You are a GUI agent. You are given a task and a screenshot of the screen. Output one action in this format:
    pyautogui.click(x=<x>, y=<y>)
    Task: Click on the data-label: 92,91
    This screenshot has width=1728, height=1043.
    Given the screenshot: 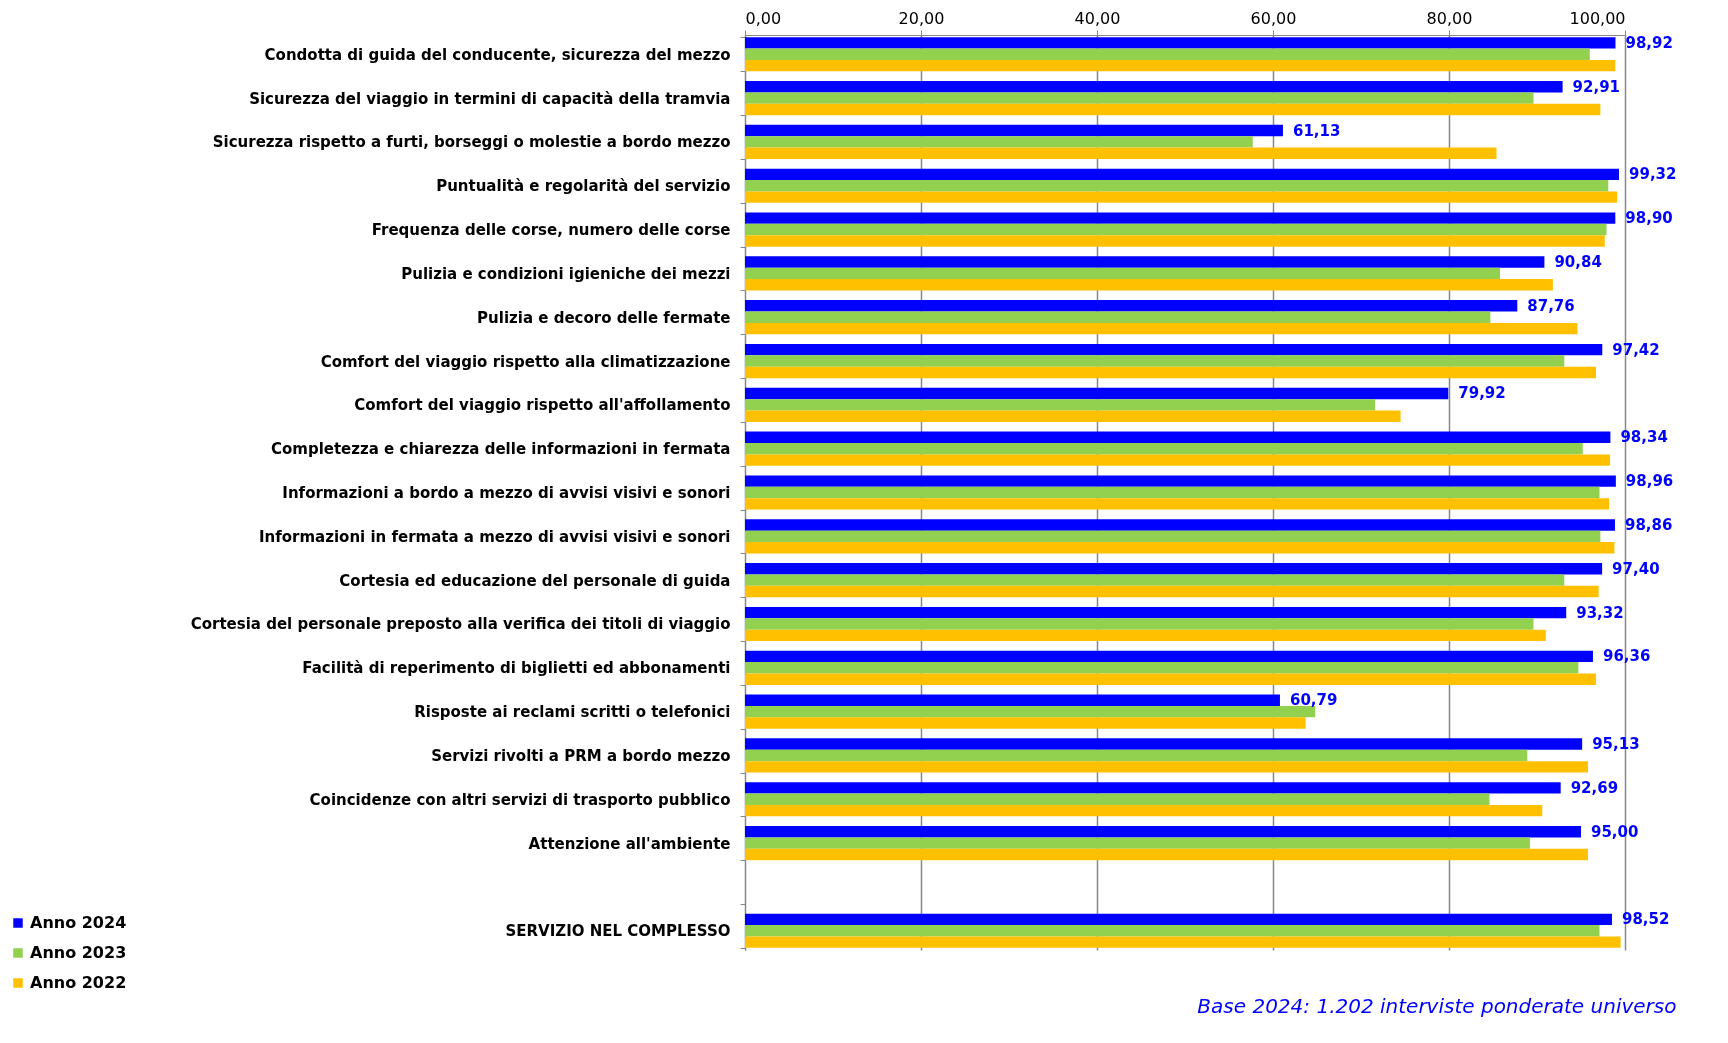 What is the action you would take?
    pyautogui.click(x=1596, y=86)
    